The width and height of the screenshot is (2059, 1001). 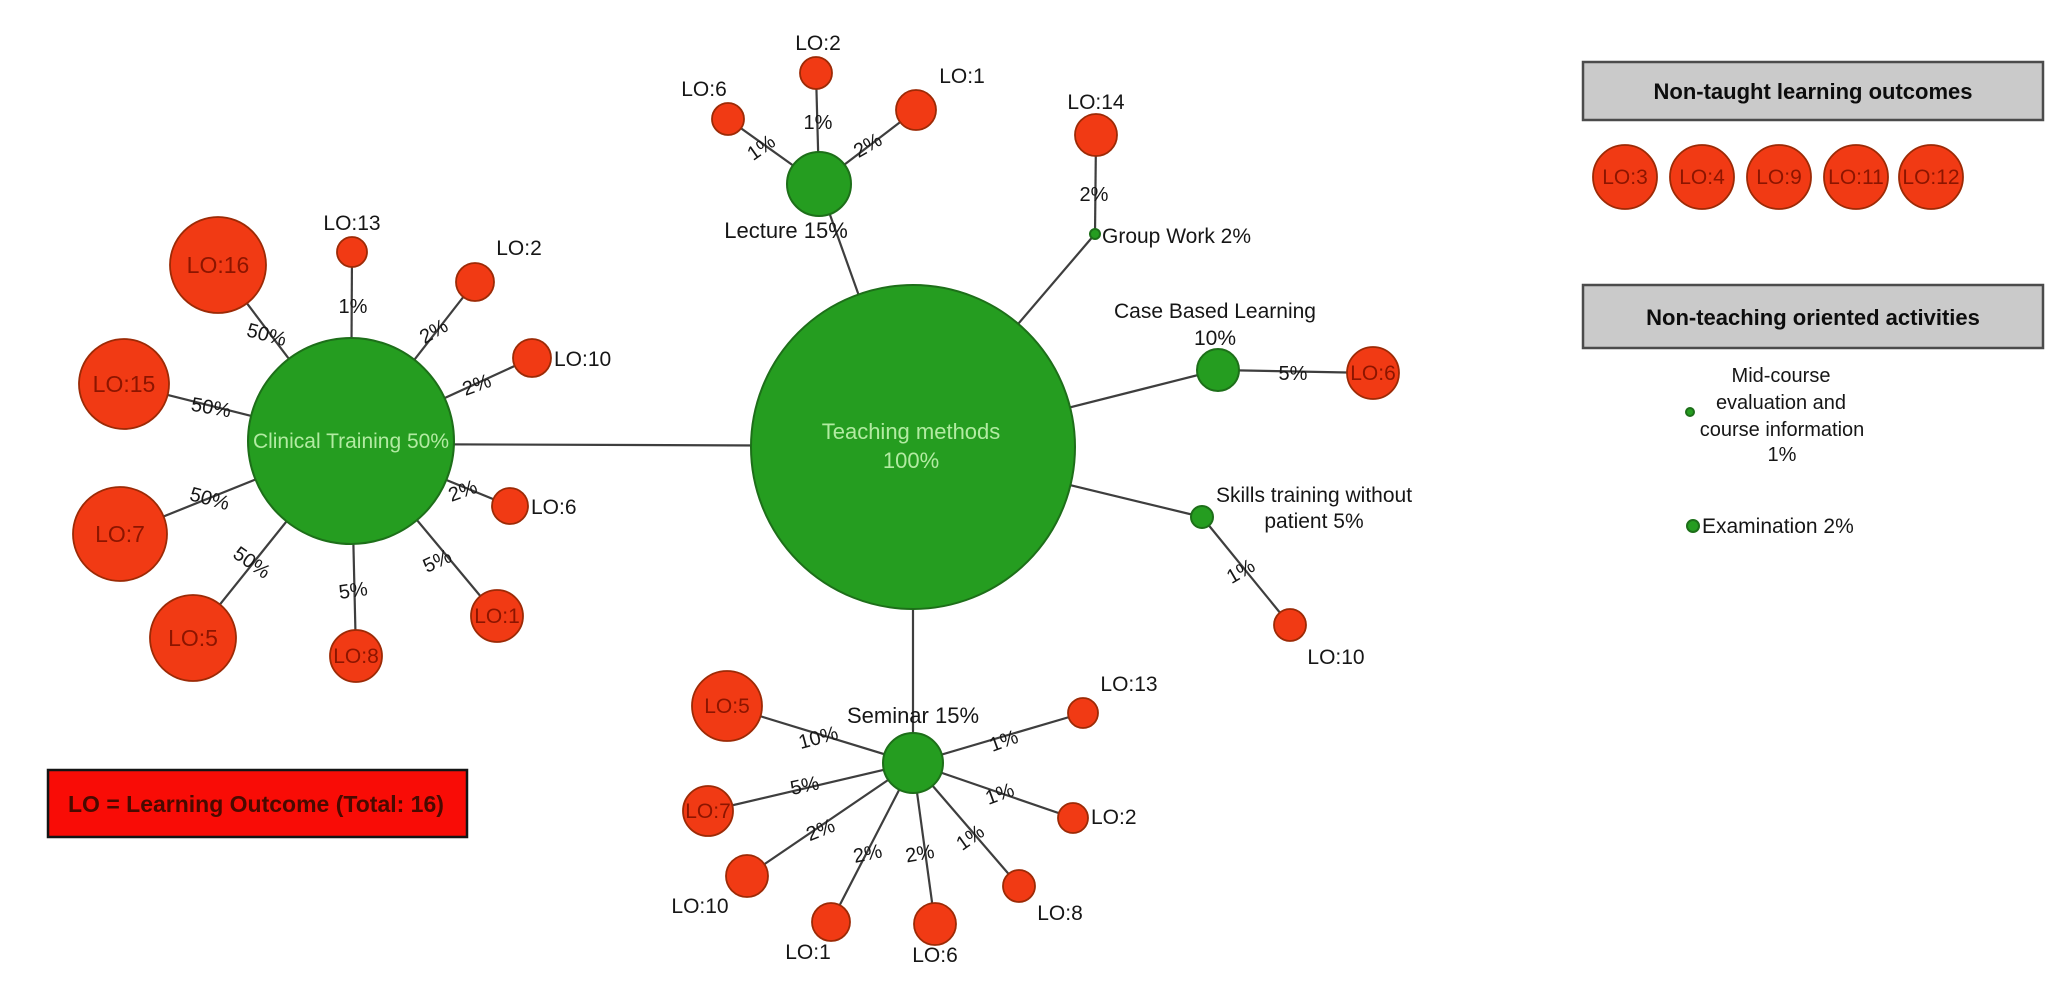 I want to click on seminar-lo6-pct: 2%, so click(x=920, y=854).